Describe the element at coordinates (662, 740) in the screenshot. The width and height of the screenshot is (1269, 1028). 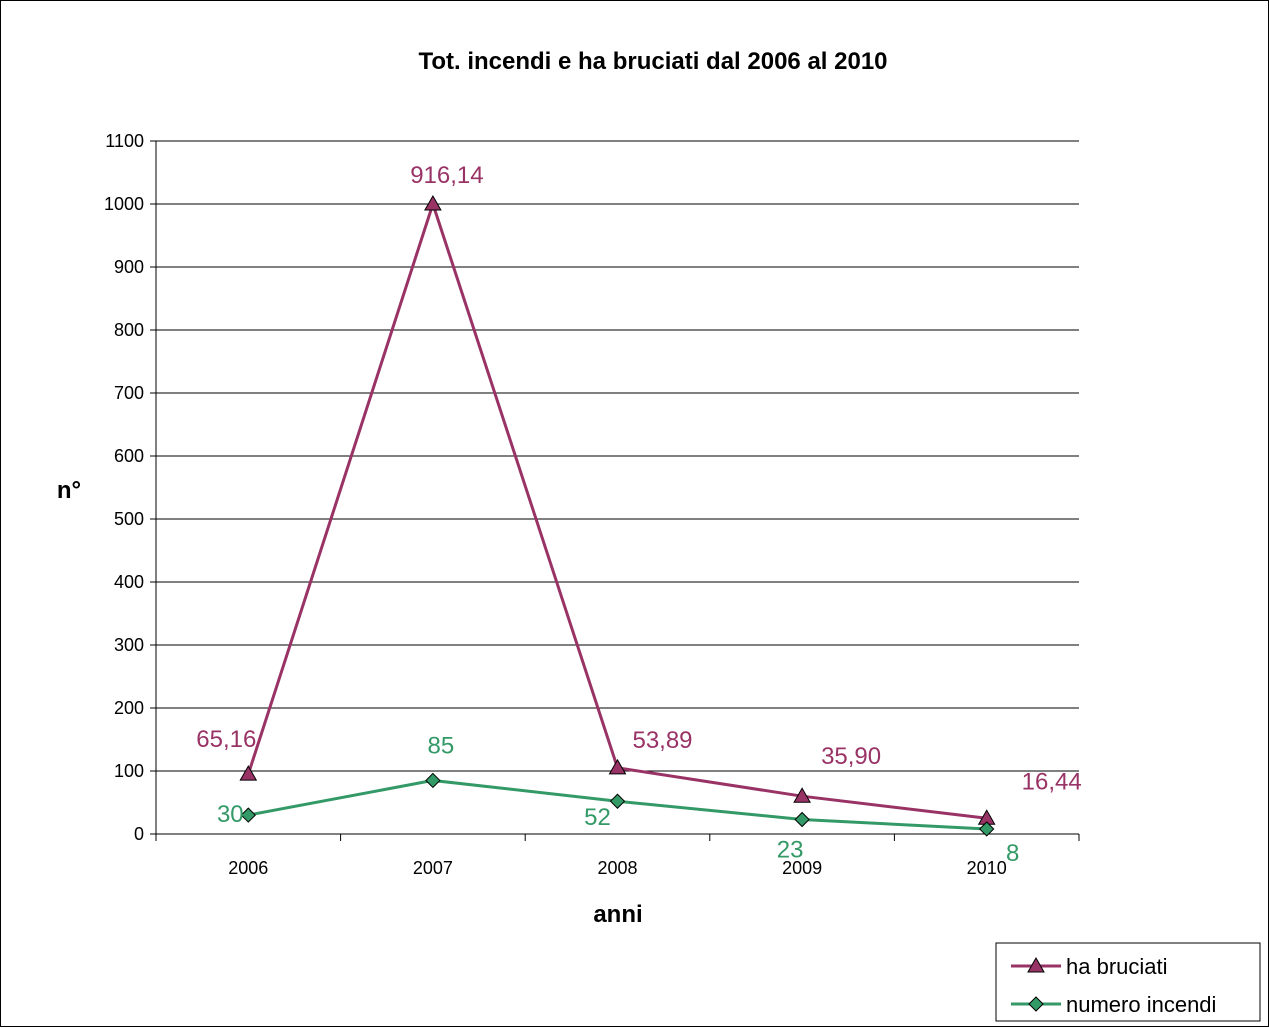
I see `data-label: 53,89` at that location.